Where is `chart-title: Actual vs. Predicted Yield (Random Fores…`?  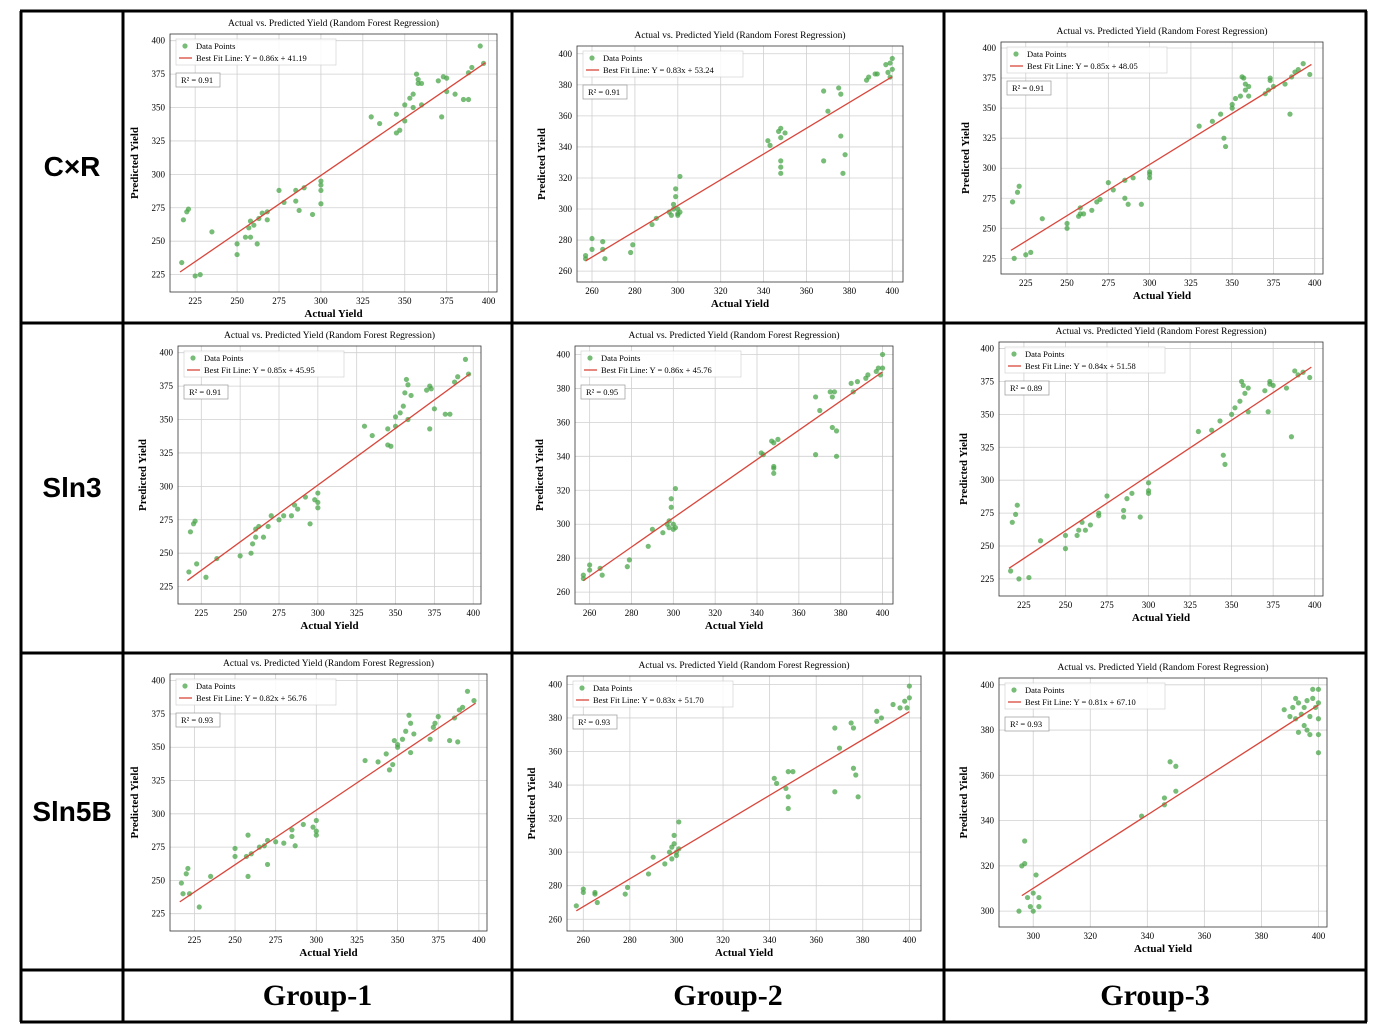 chart-title: Actual vs. Predicted Yield (Random Fores… is located at coordinates (333, 23).